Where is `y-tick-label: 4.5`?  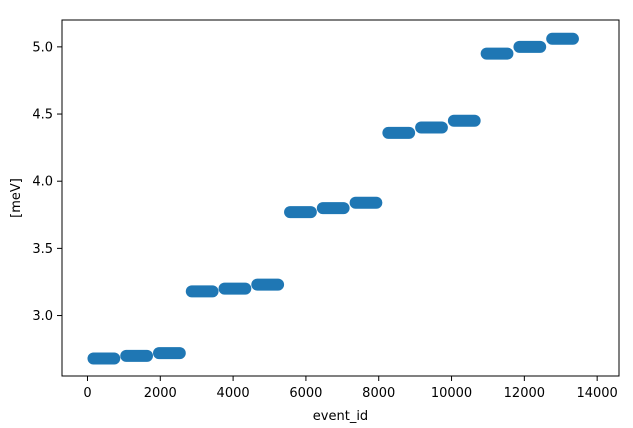 y-tick-label: 4.5 is located at coordinates (42, 115).